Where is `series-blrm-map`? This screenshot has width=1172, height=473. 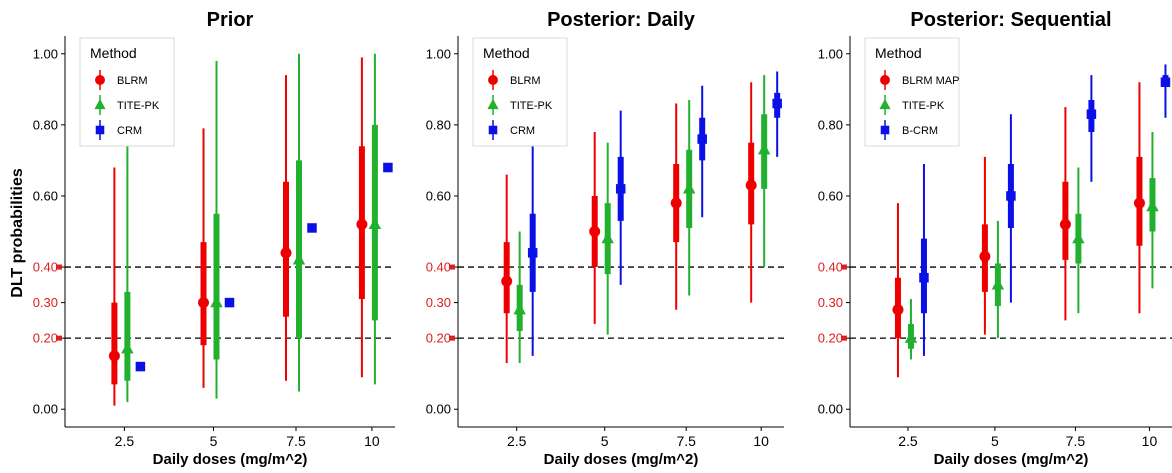 series-blrm-map is located at coordinates (1018, 230).